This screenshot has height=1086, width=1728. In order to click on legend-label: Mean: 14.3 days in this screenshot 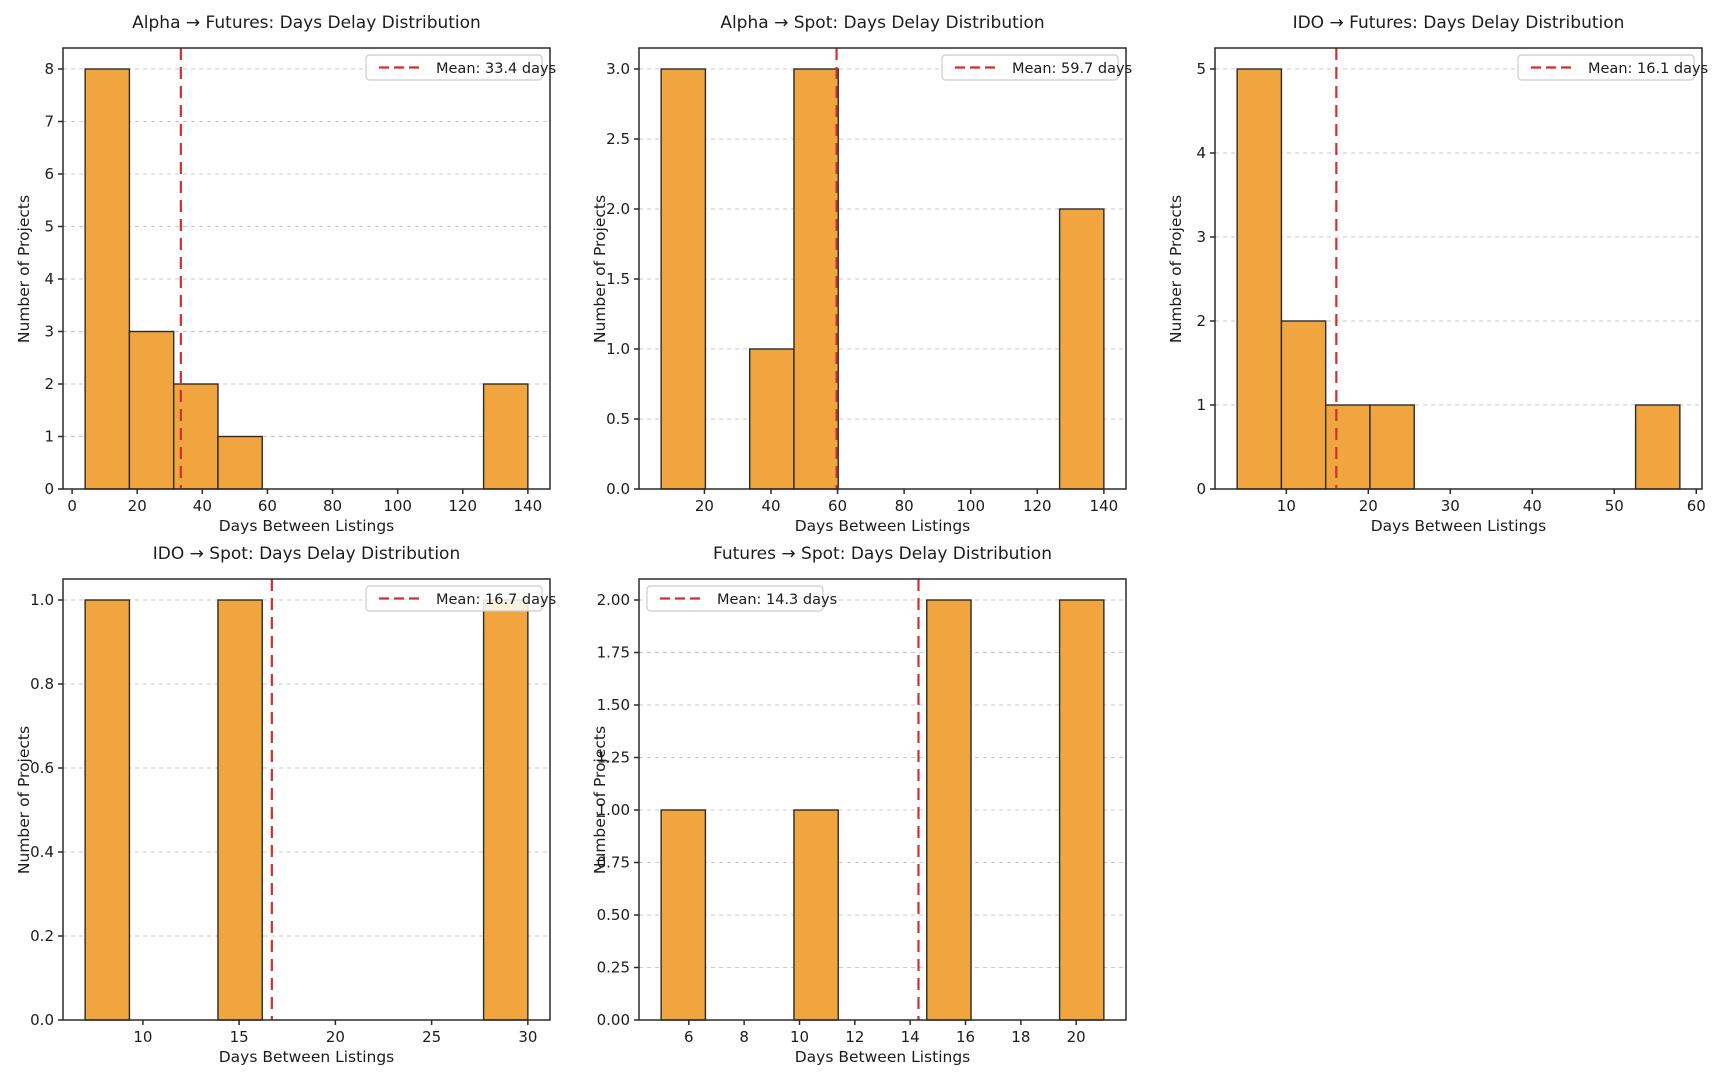, I will do `click(777, 600)`.